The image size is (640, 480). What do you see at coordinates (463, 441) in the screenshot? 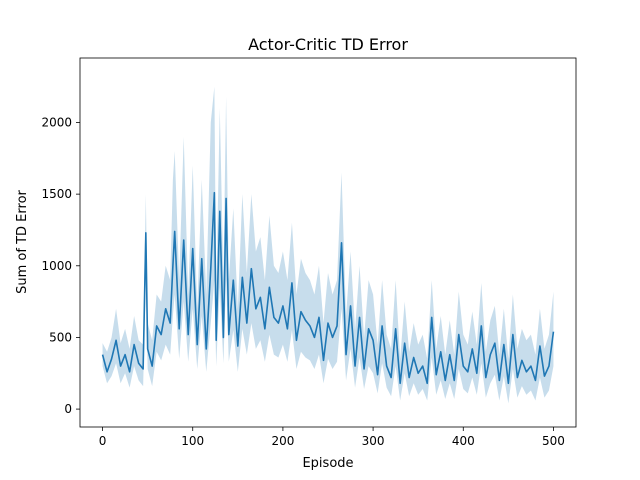
I see `x-tick-label: 400` at bounding box center [463, 441].